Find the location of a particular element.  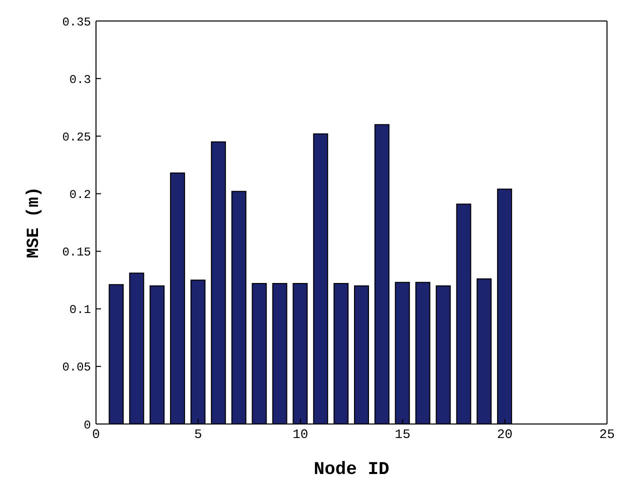

y-tick-label: 0.2 is located at coordinates (80, 195).